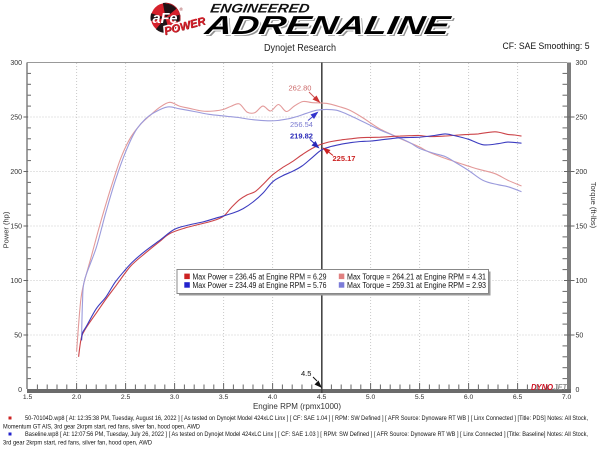  I want to click on svg-text: 219.82, so click(301, 136).